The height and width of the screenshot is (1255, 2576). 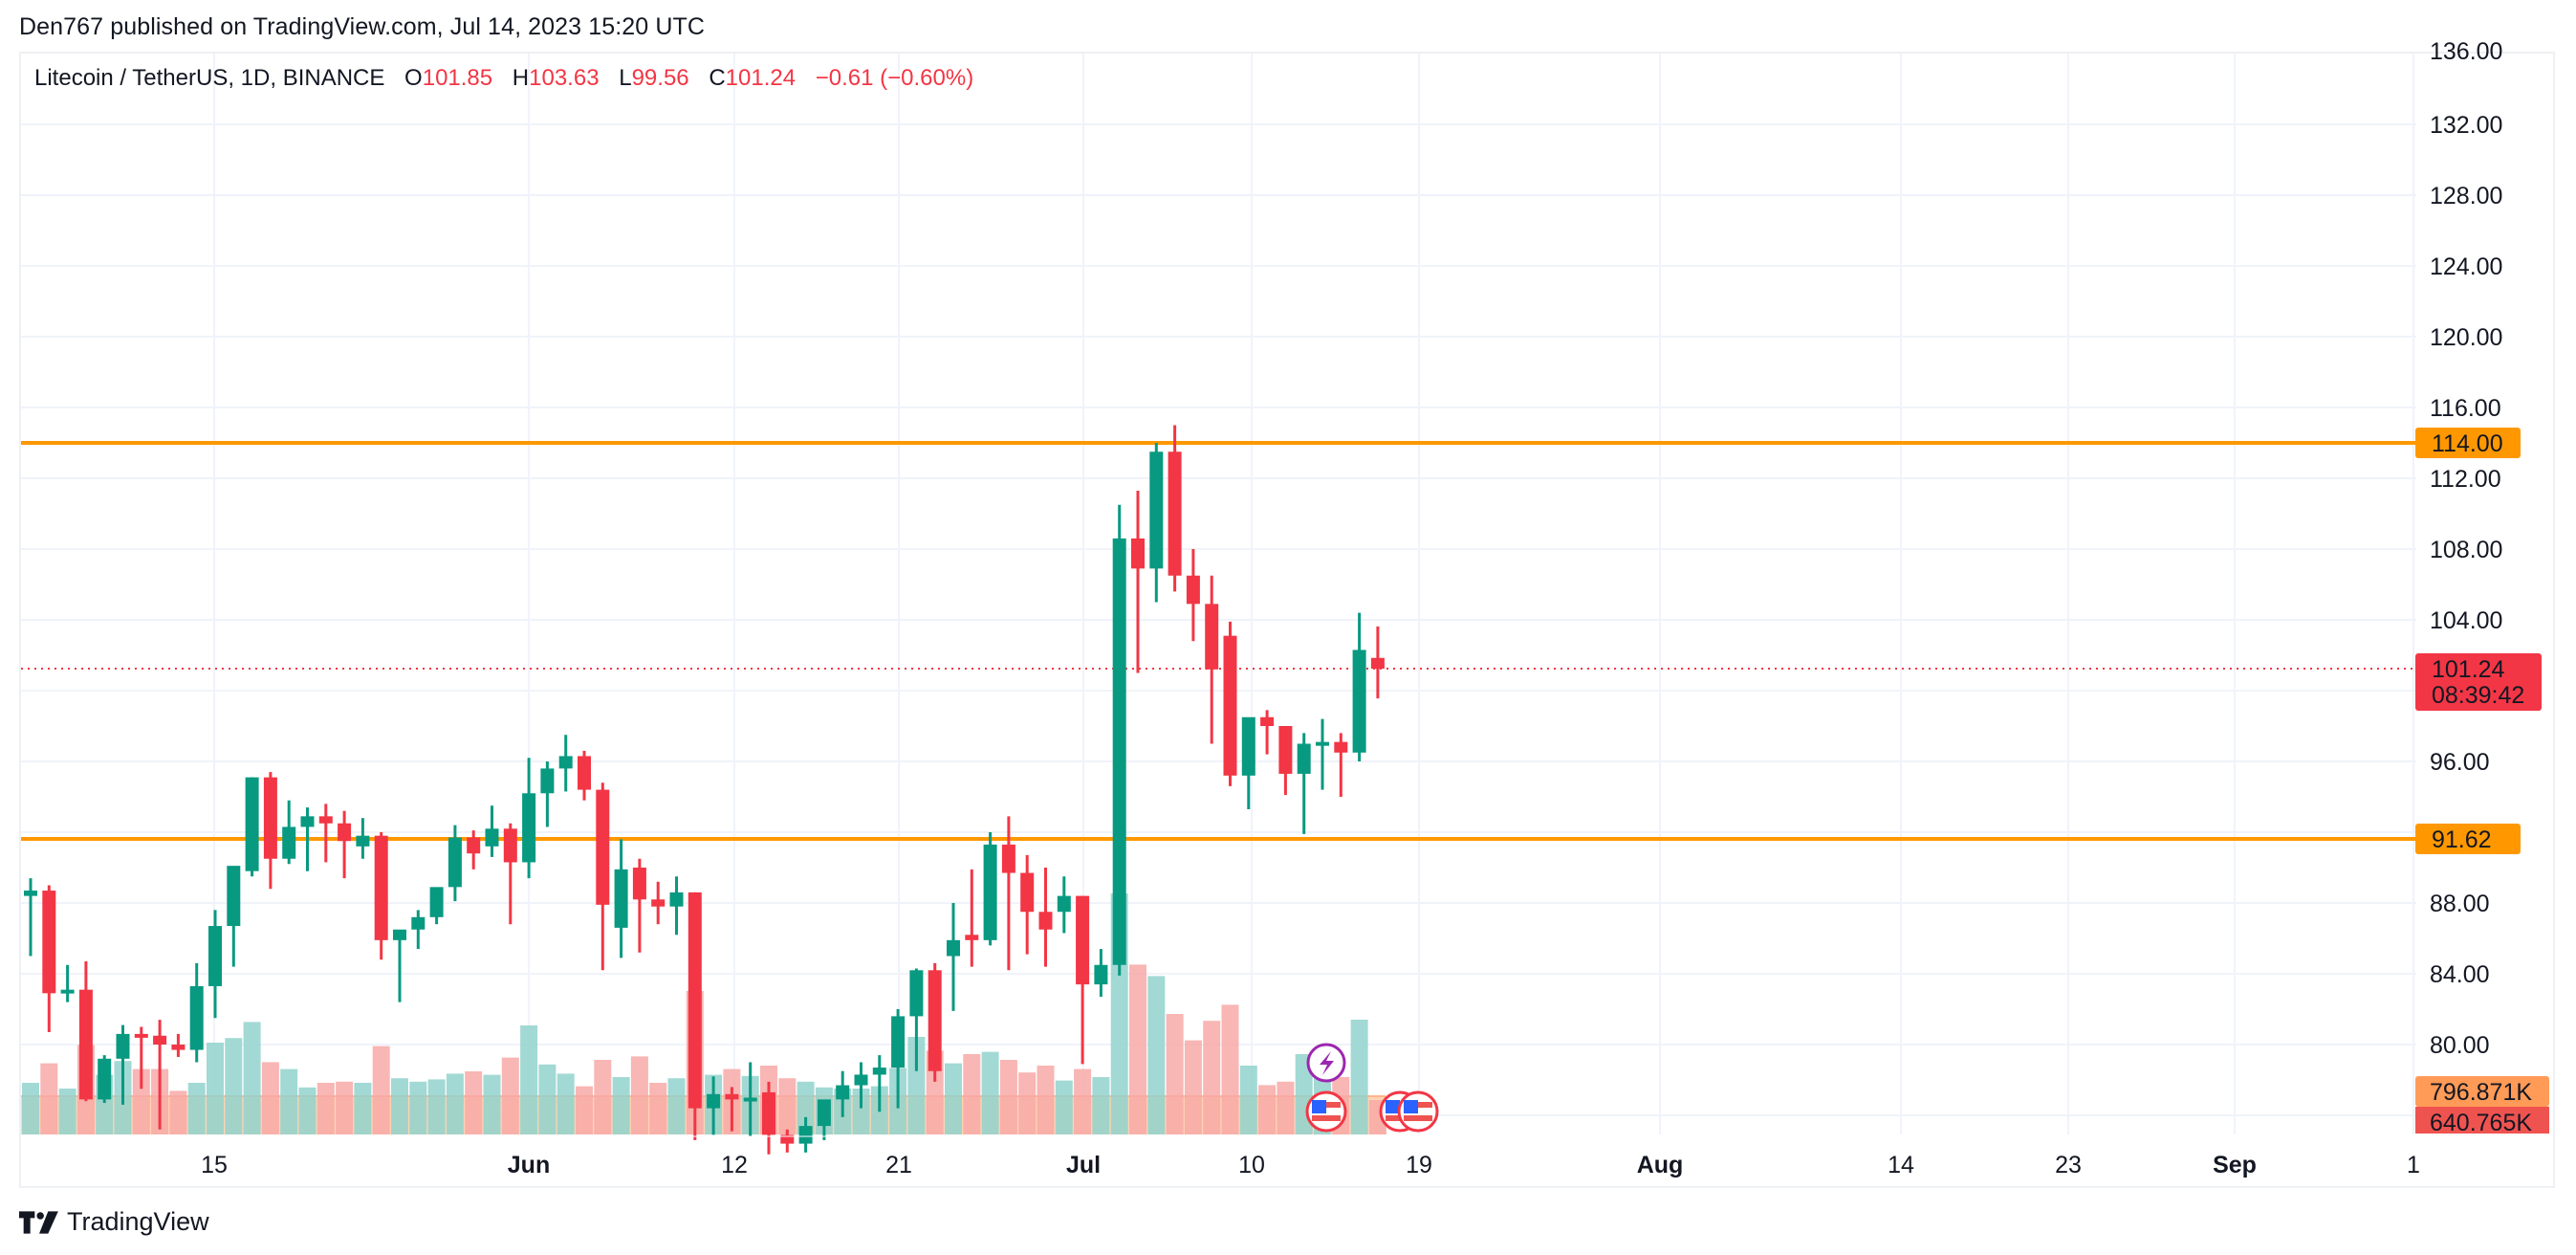 What do you see at coordinates (2468, 443) in the screenshot?
I see `level-price-badge` at bounding box center [2468, 443].